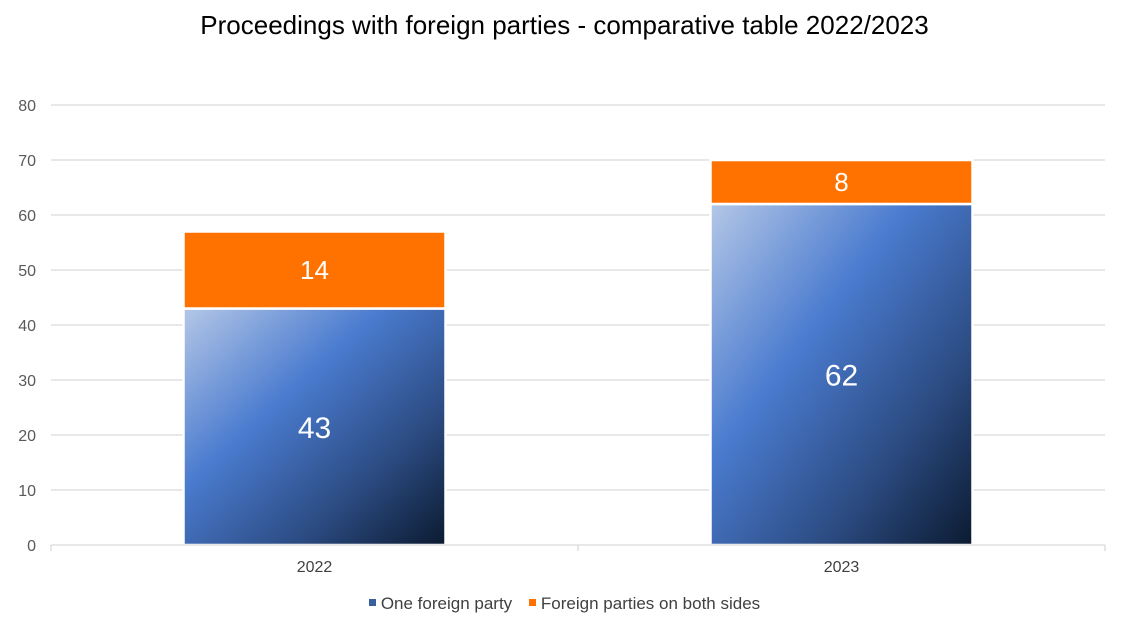  What do you see at coordinates (27, 381) in the screenshot?
I see `y-tick-label: 30` at bounding box center [27, 381].